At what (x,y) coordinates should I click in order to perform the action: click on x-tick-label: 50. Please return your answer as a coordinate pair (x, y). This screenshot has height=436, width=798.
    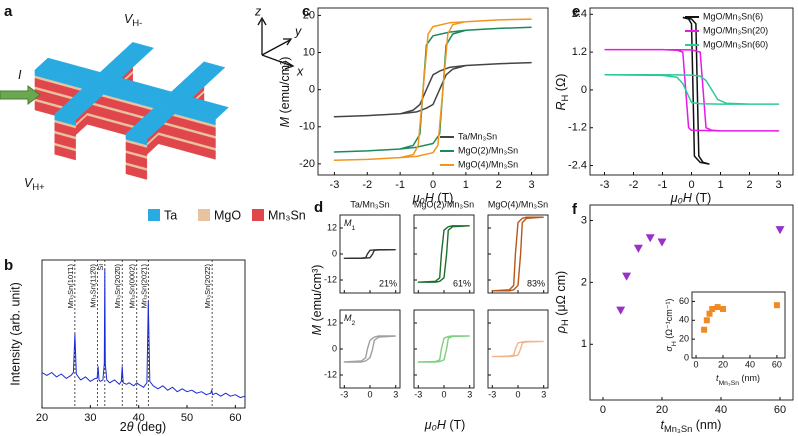
    Looking at the image, I should click on (187, 418).